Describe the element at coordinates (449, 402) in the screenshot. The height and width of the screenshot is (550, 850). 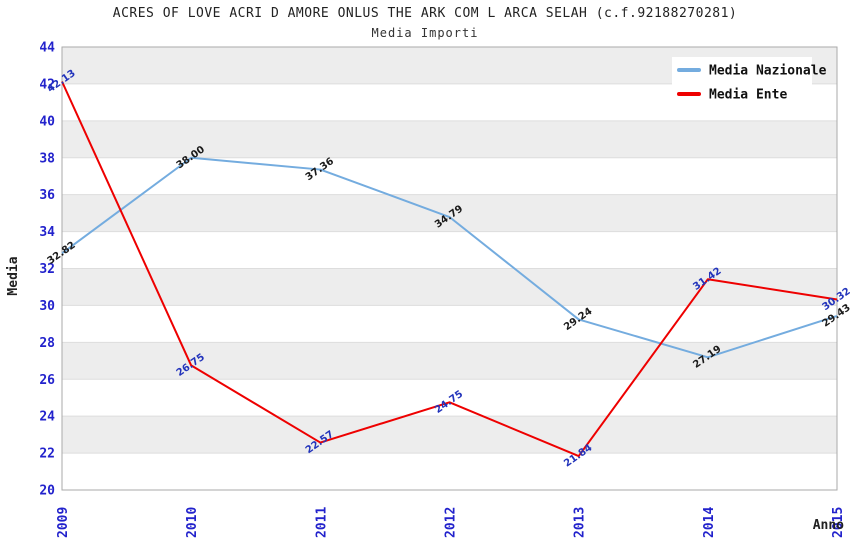
I see `data-label: 24.75` at that location.